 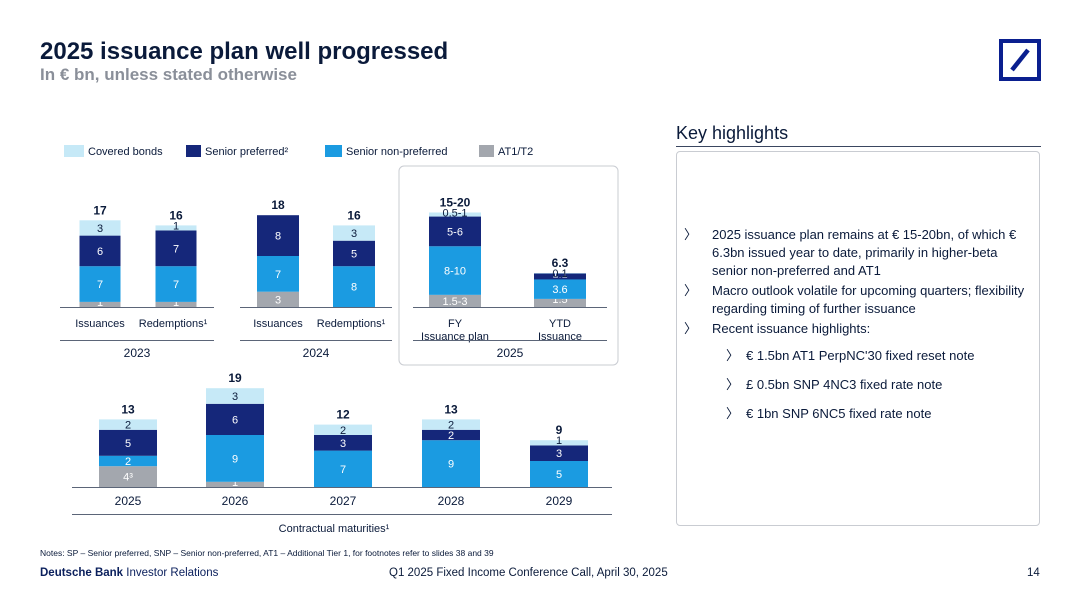 I want to click on senior-preferred-segment-label: 1.1, so click(x=559, y=275).